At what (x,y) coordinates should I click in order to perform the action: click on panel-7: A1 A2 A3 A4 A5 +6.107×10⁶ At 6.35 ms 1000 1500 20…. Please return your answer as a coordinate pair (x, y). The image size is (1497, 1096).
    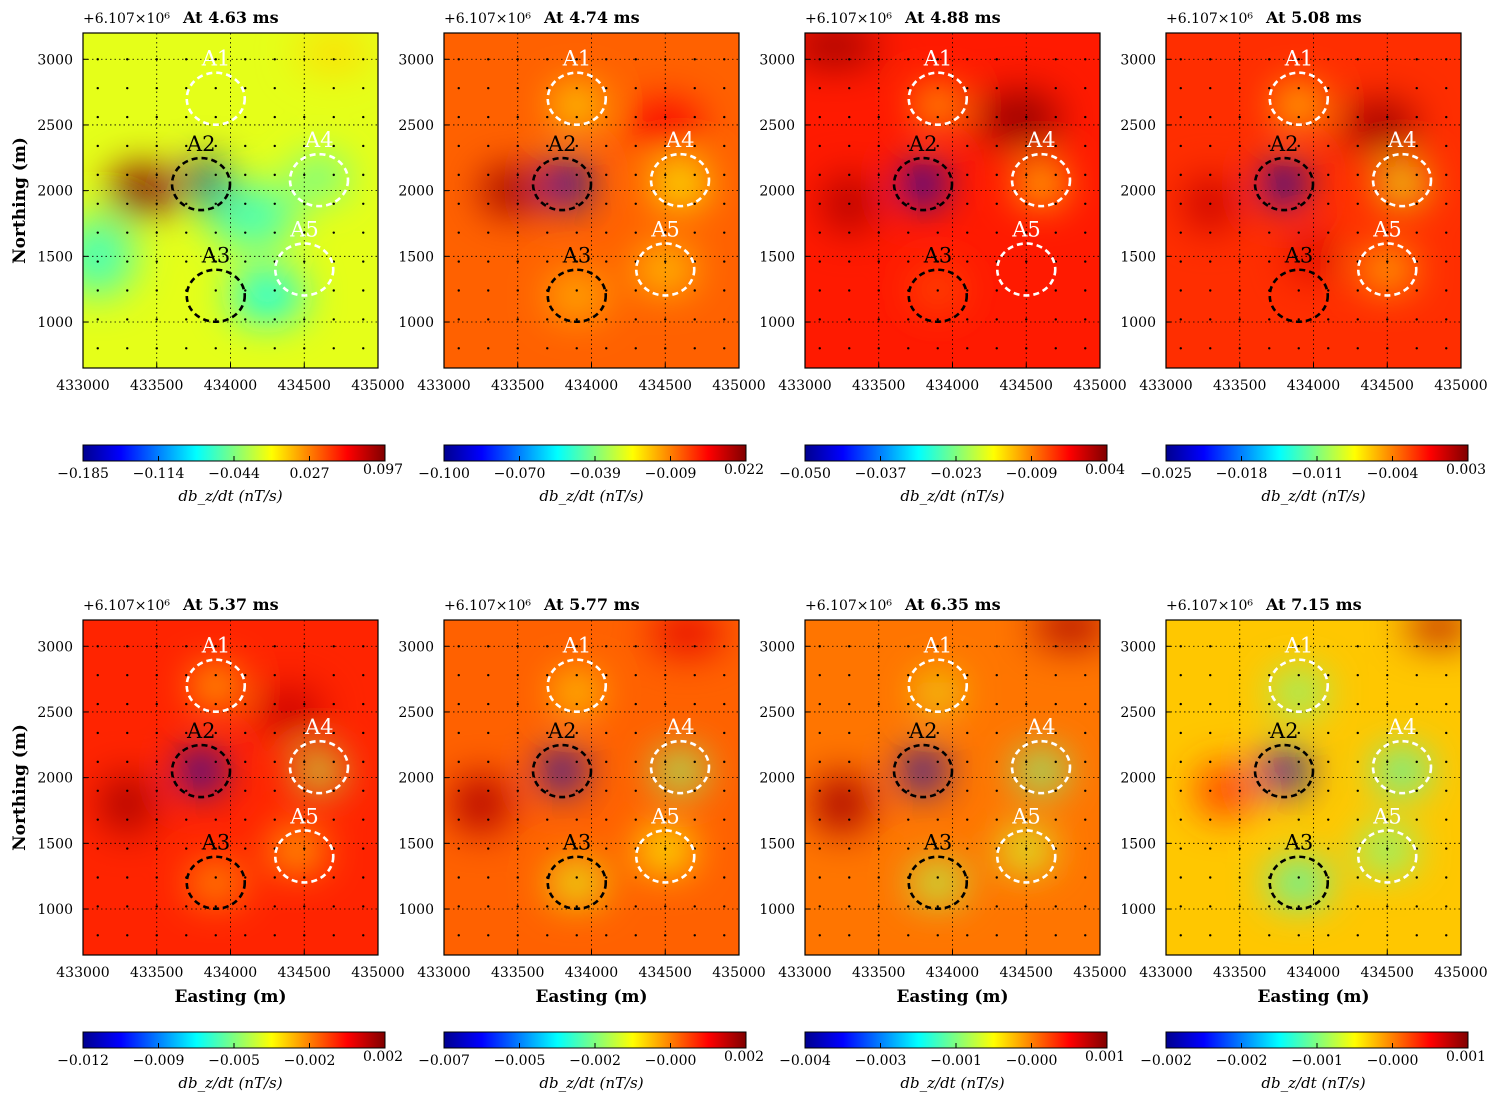
    Looking at the image, I should click on (942, 843).